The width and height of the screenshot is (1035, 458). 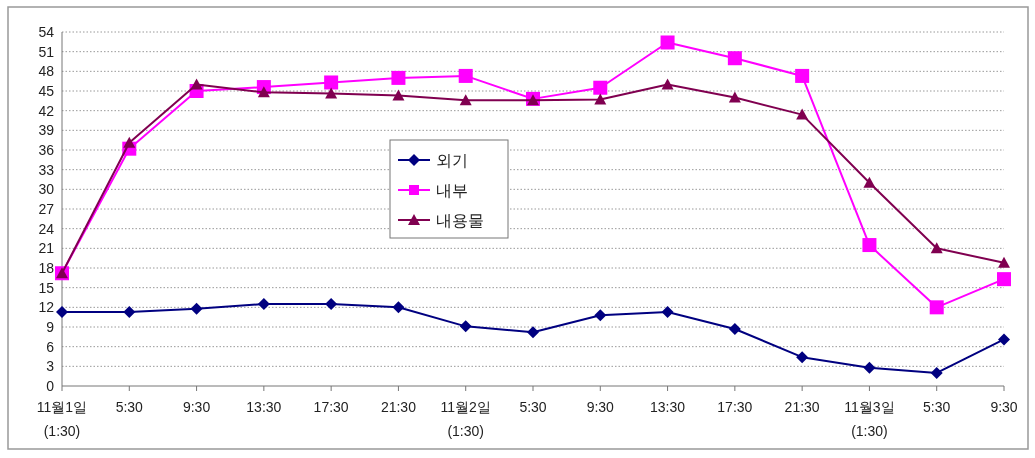 What do you see at coordinates (46, 32) in the screenshot?
I see `y-tick-label: 54` at bounding box center [46, 32].